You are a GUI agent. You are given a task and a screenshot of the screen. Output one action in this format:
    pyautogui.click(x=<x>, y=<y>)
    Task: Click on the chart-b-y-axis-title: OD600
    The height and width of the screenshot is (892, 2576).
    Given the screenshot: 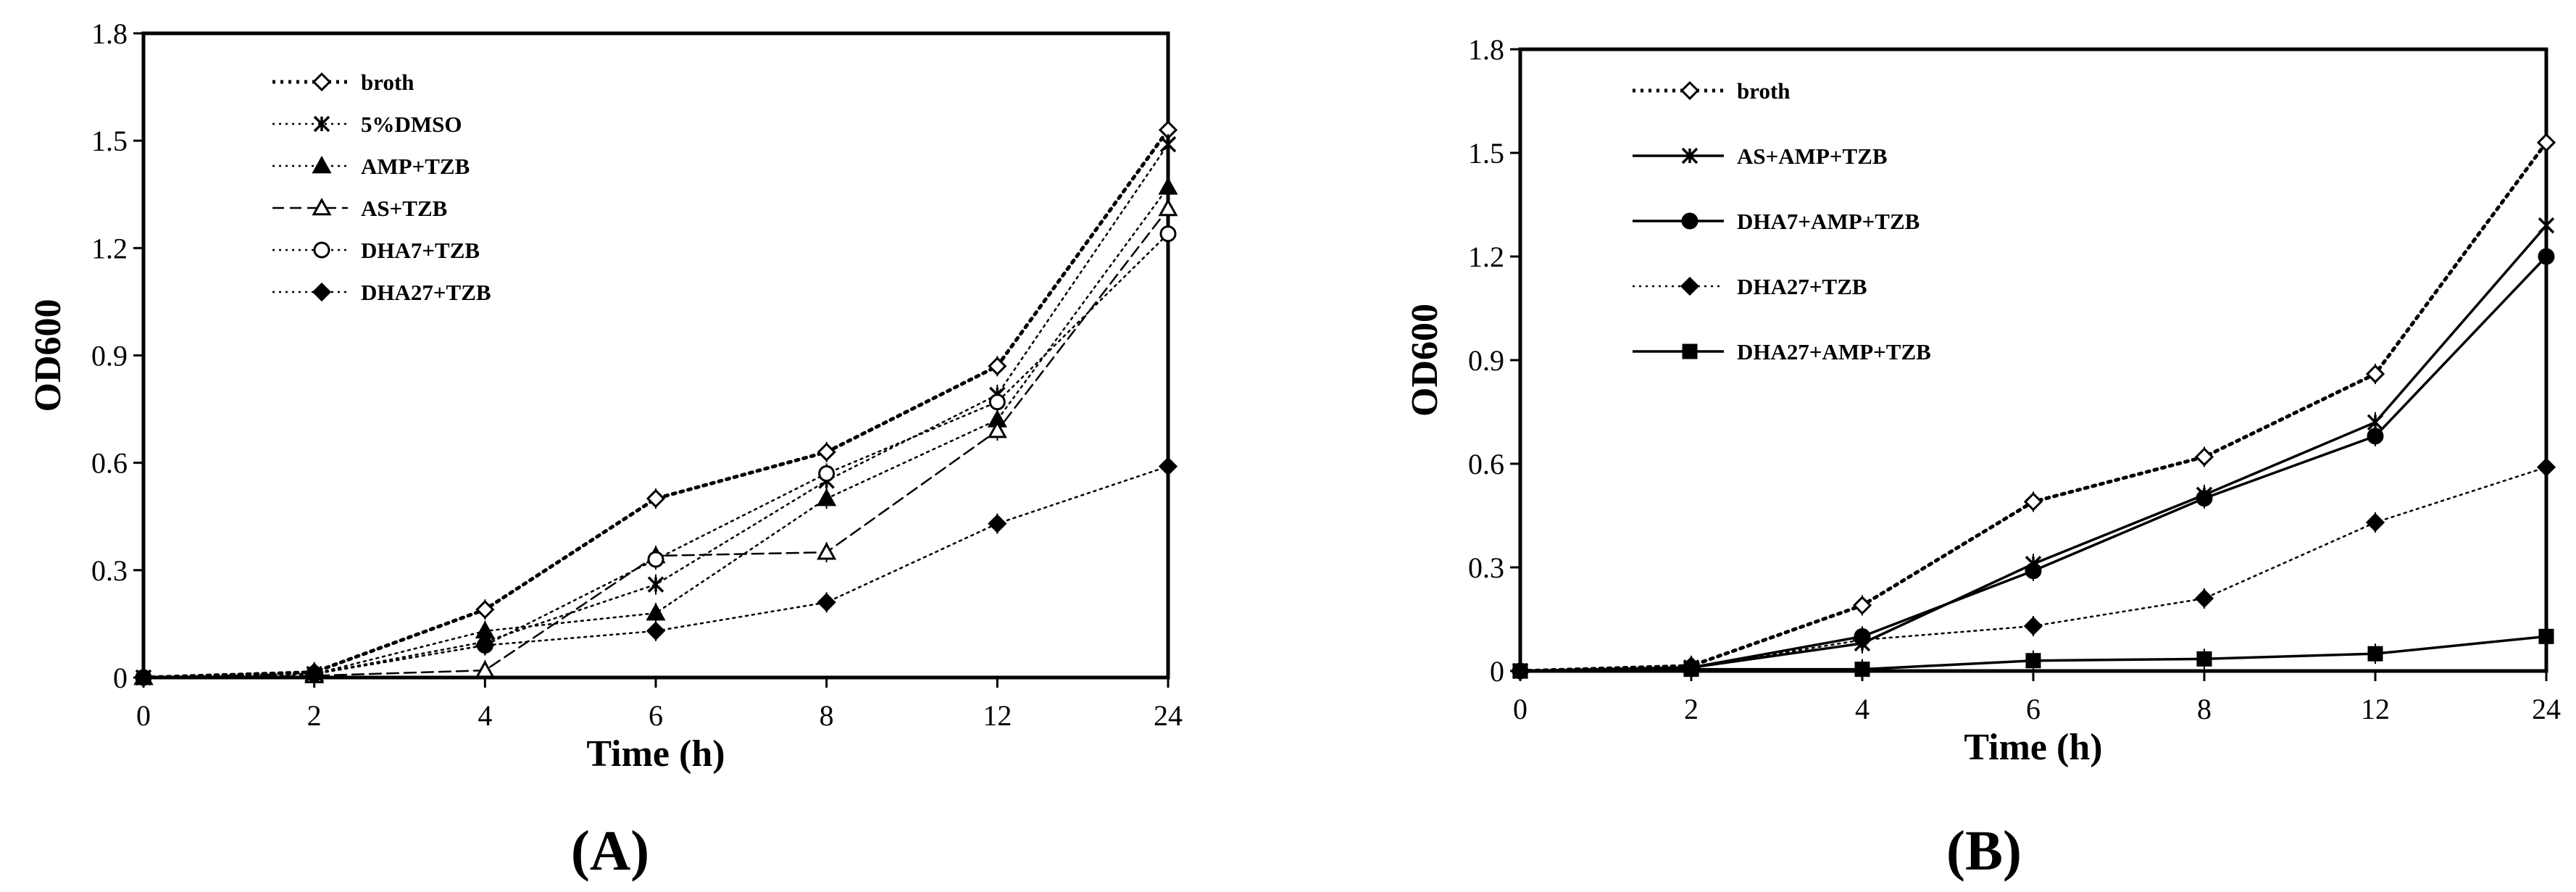 What is the action you would take?
    pyautogui.click(x=1425, y=360)
    